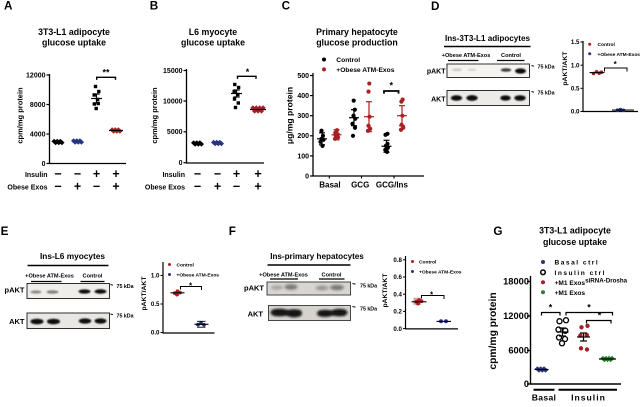 Image resolution: width=640 pixels, height=407 pixels. I want to click on svg-text: 8000, so click(38, 105).